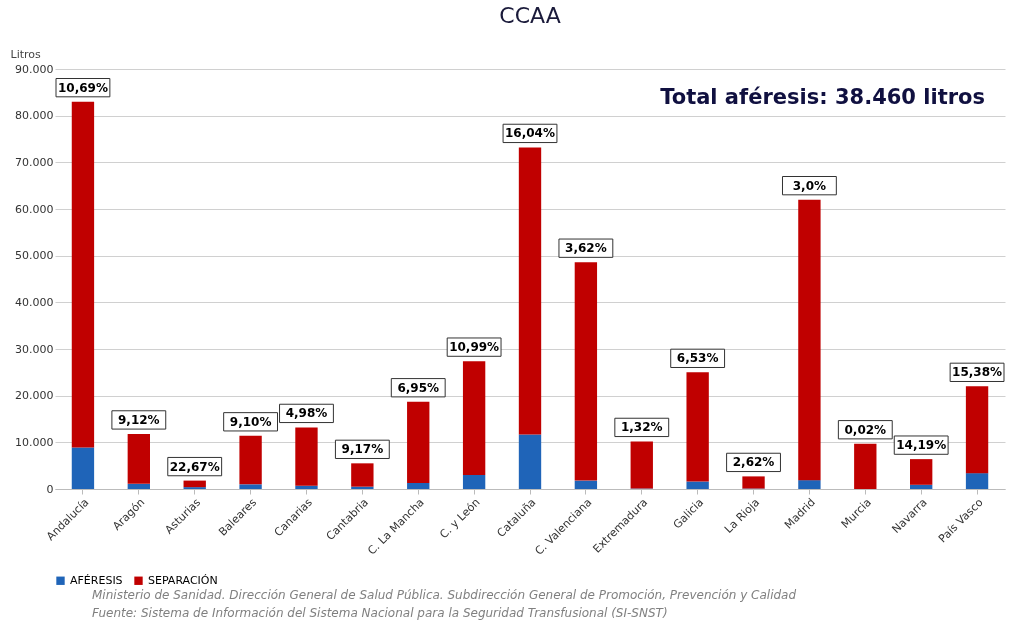 The height and width of the screenshot is (640, 1021). I want to click on annotation: 9,10%, so click(250, 421).